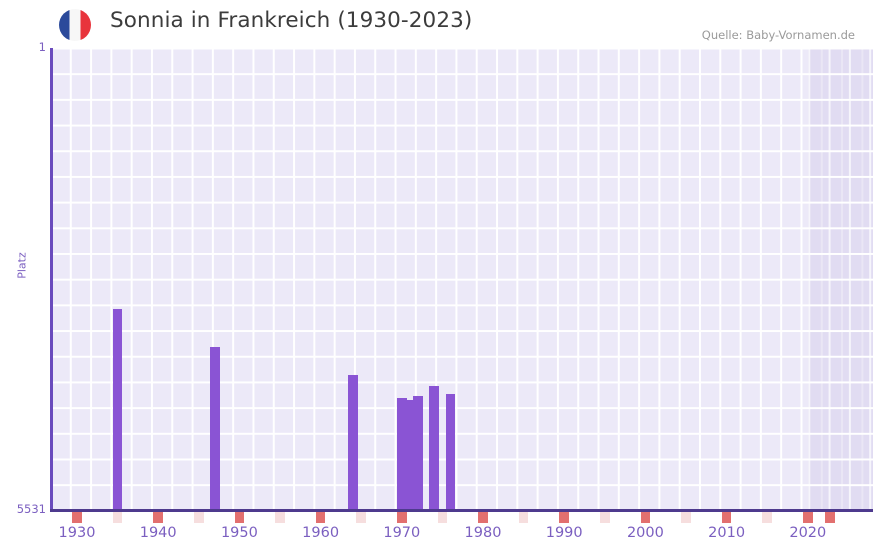  I want to click on source-attribution: Quelle: Baby-Vornamen.de, so click(778, 35).